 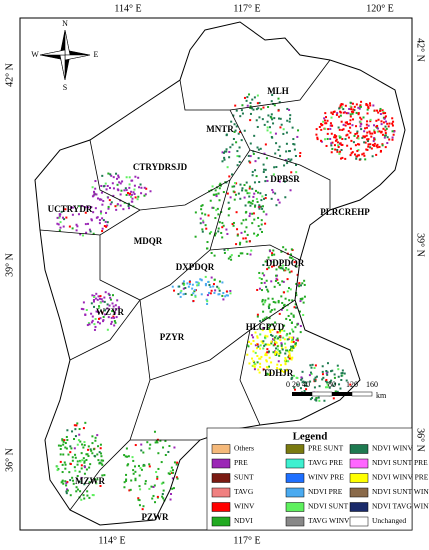 I want to click on longitude-label: 117° E, so click(x=246, y=540).